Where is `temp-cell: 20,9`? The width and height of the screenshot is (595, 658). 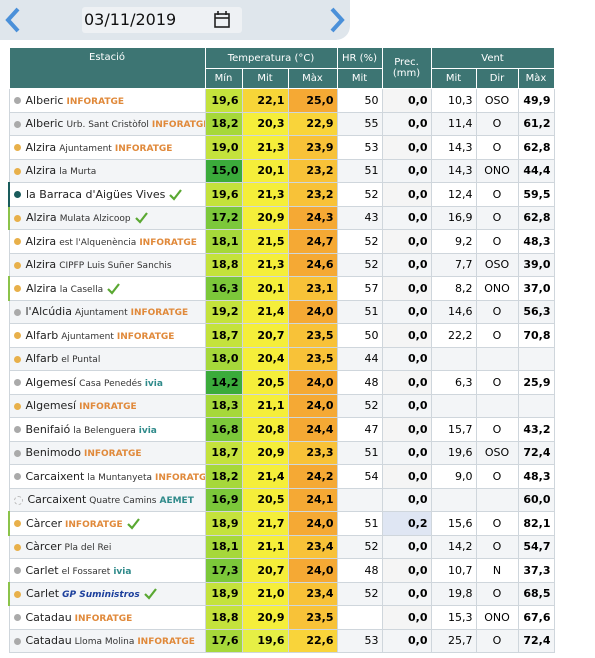 temp-cell: 20,9 is located at coordinates (265, 217).